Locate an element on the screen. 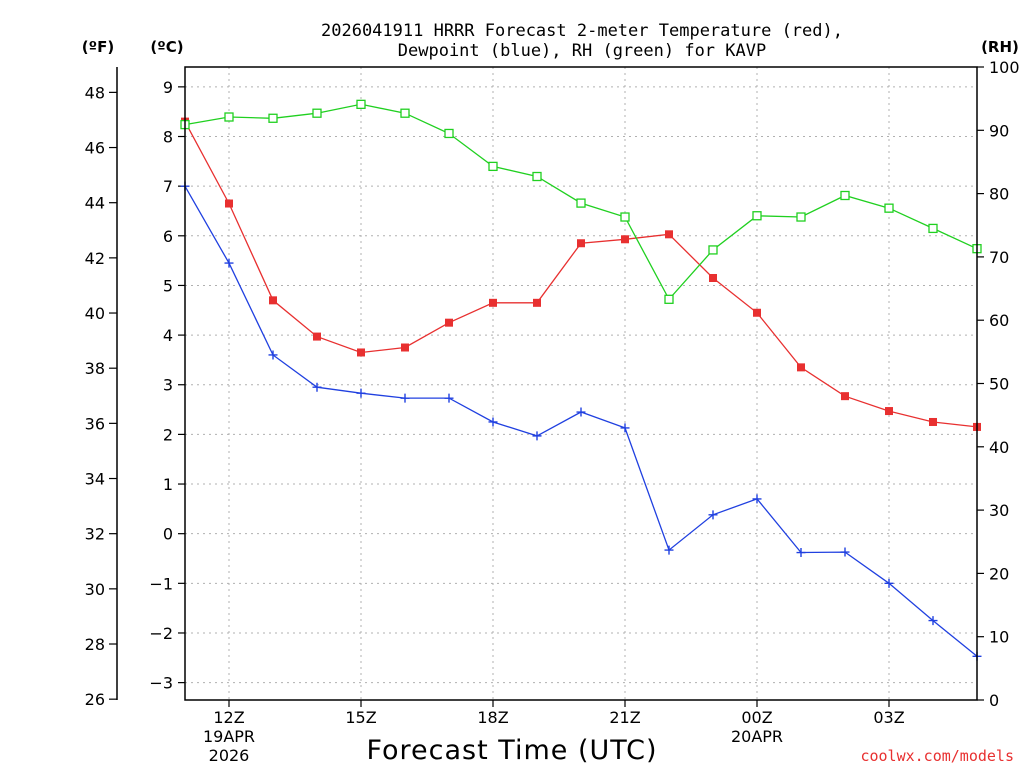 Image resolution: width=1024 pixels, height=768 pixels. fahrenheit-tick-label: 40 is located at coordinates (95, 313).